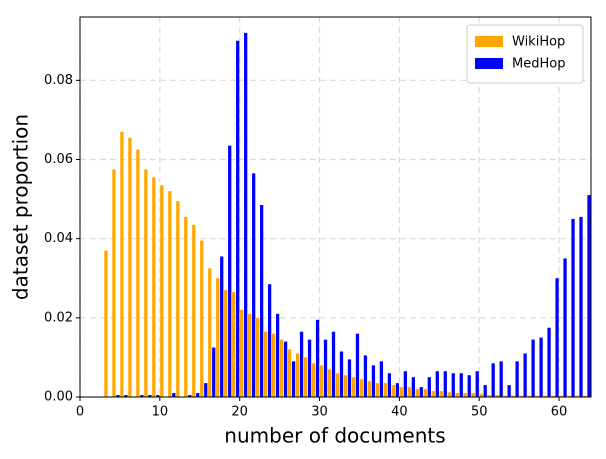 This screenshot has width=606, height=459. I want to click on legend-label: WikiHop, so click(538, 42).